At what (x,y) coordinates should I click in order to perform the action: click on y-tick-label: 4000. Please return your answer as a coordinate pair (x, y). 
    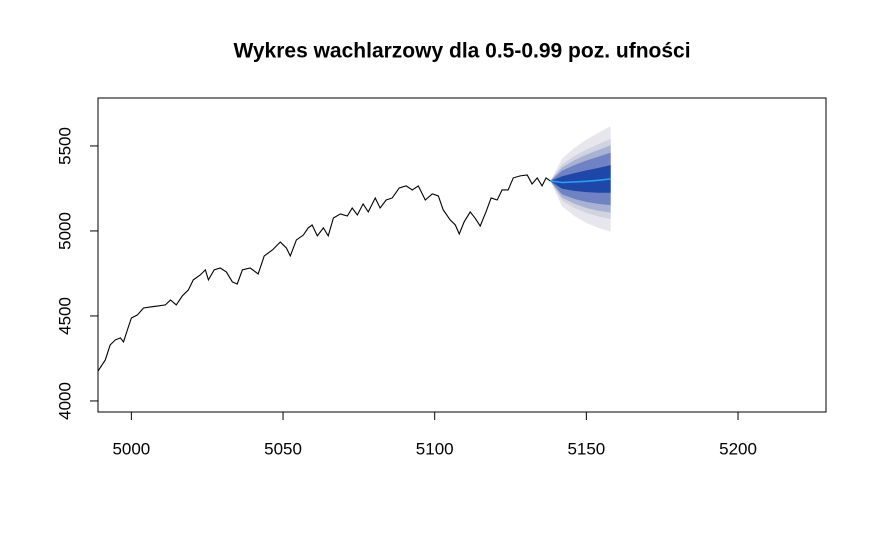
    Looking at the image, I should click on (64, 401).